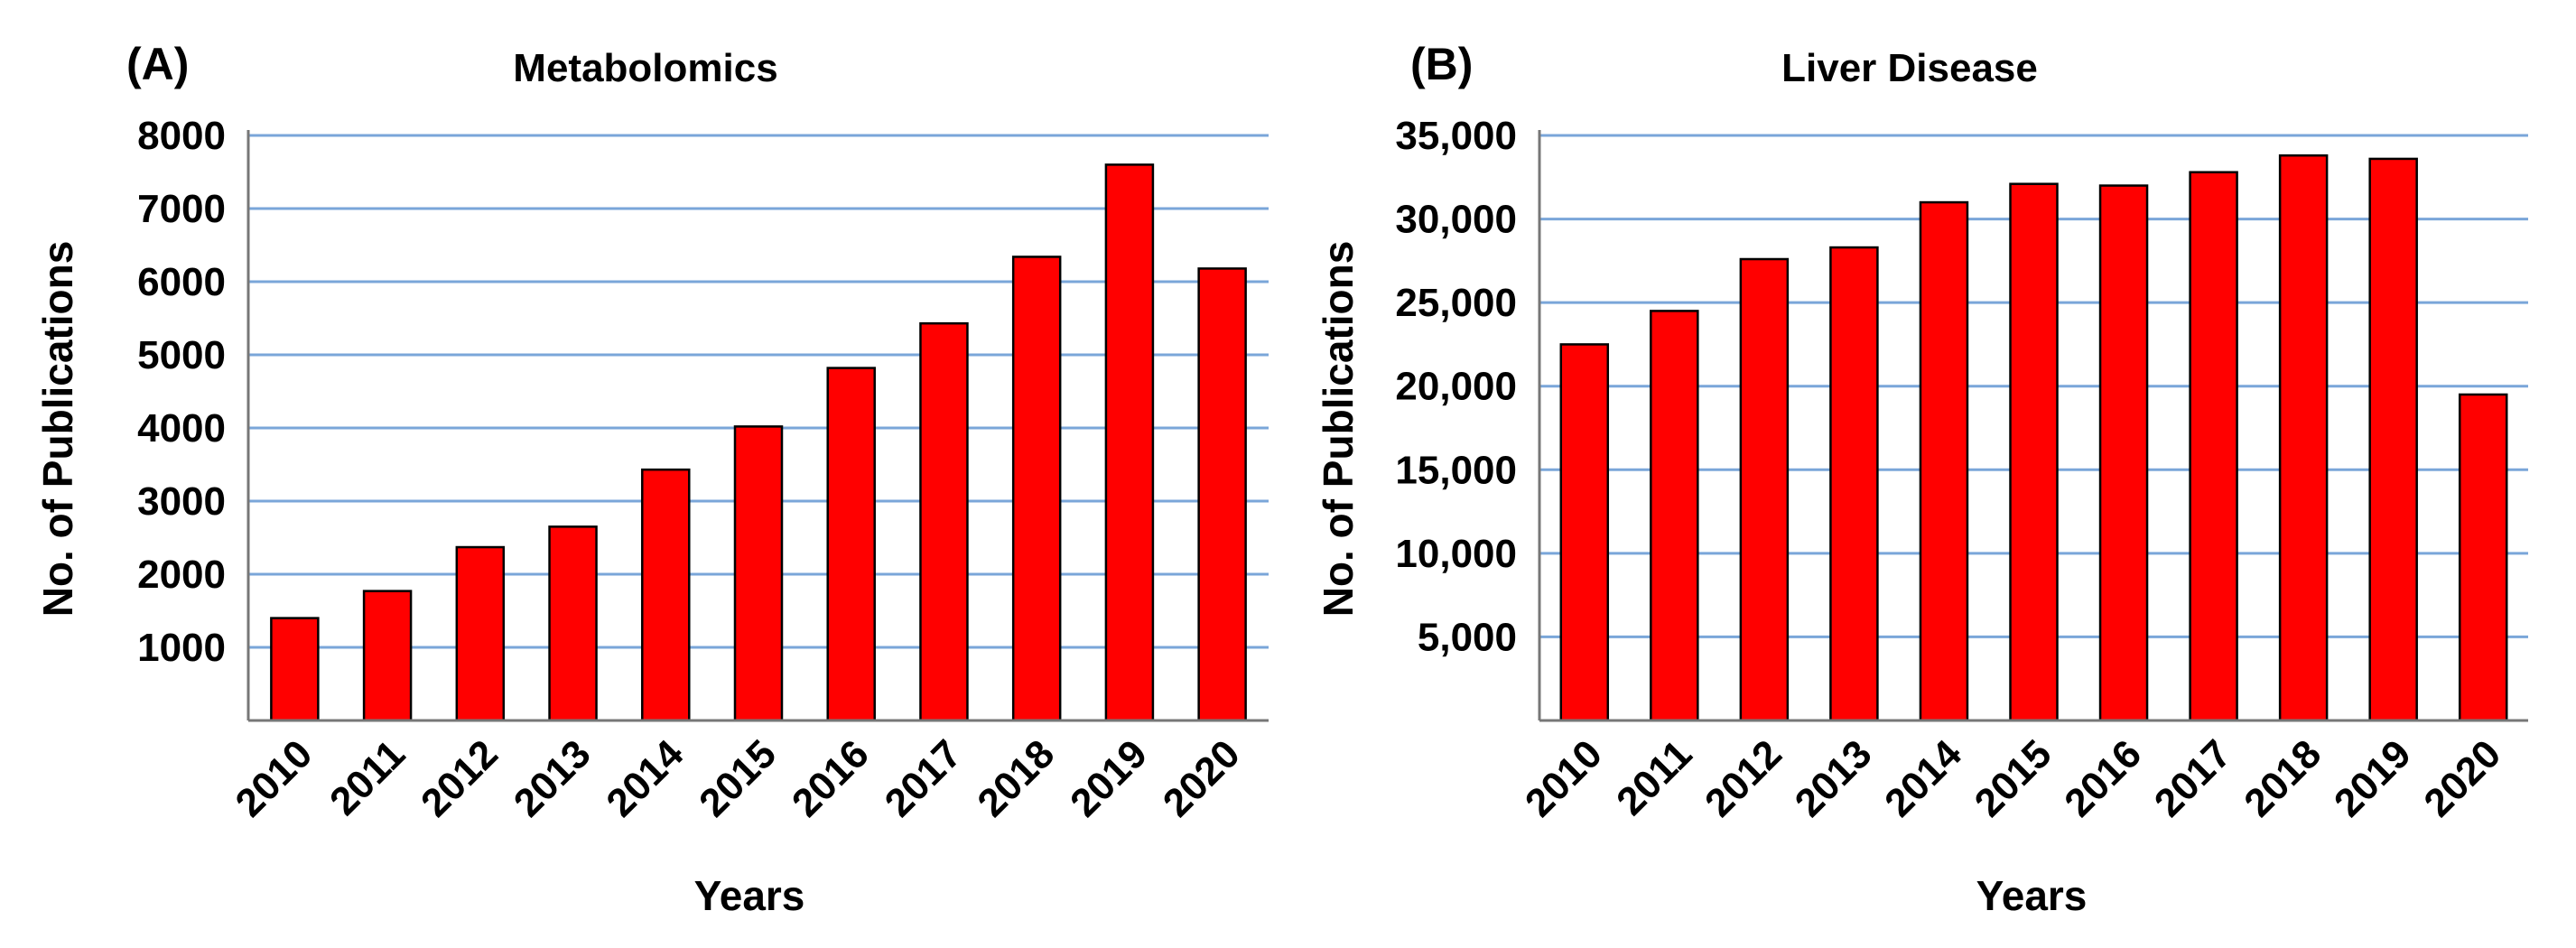 The image size is (2576, 948). Describe the element at coordinates (1456, 220) in the screenshot. I see `y-tick-label: 30,000` at that location.